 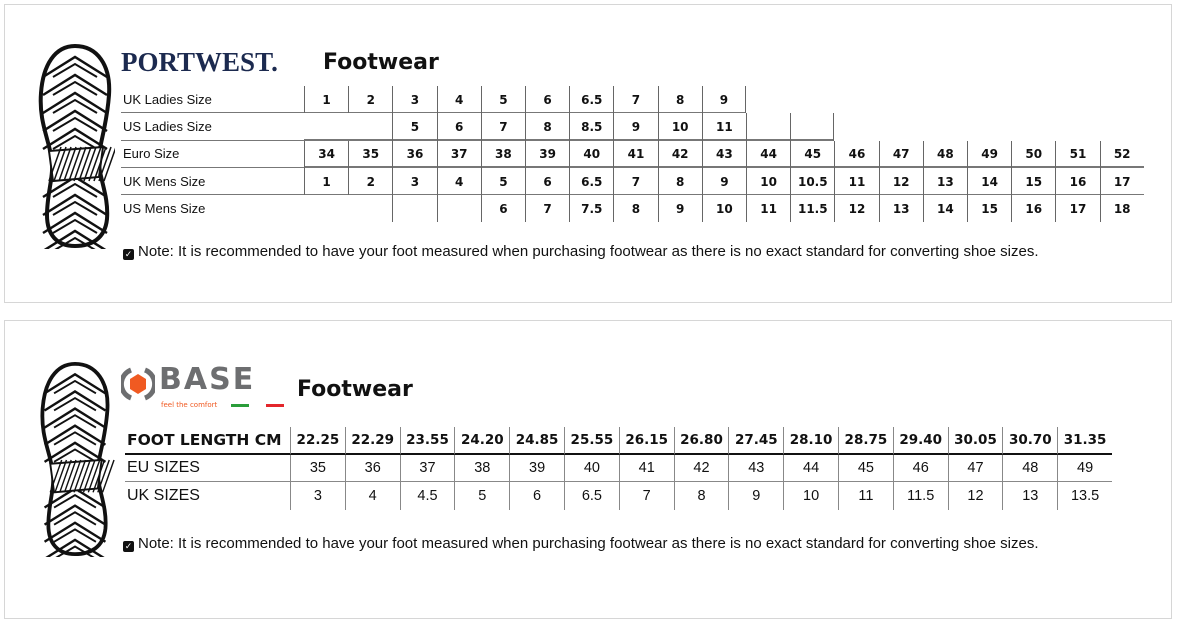 I want to click on shoe-sole-icon, so click(x=77, y=459).